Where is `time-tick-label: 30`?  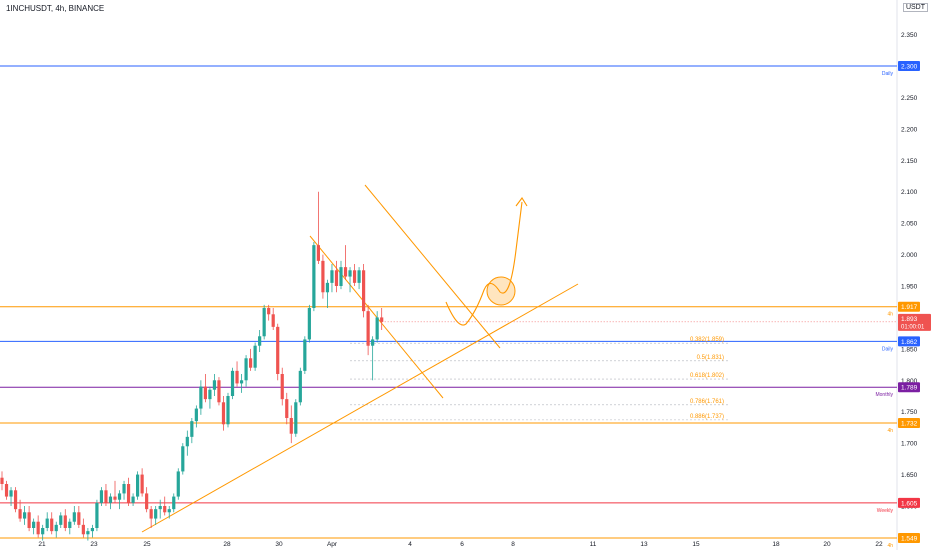 time-tick-label: 30 is located at coordinates (279, 544).